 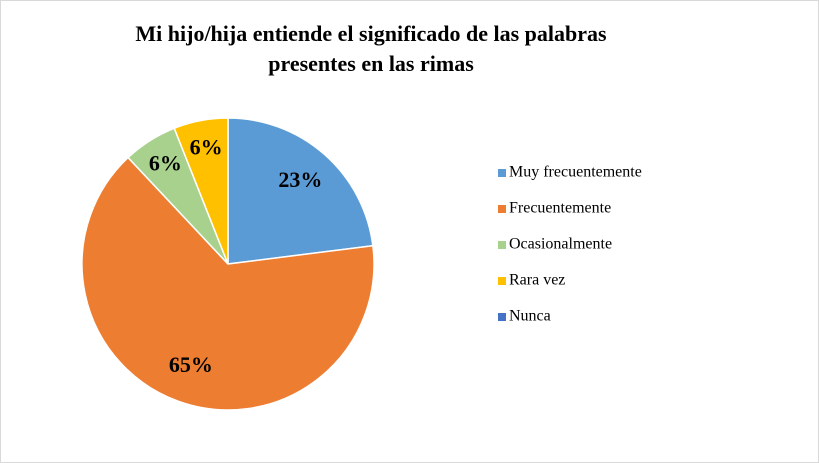 I want to click on legend-label: Nunca, so click(x=530, y=316).